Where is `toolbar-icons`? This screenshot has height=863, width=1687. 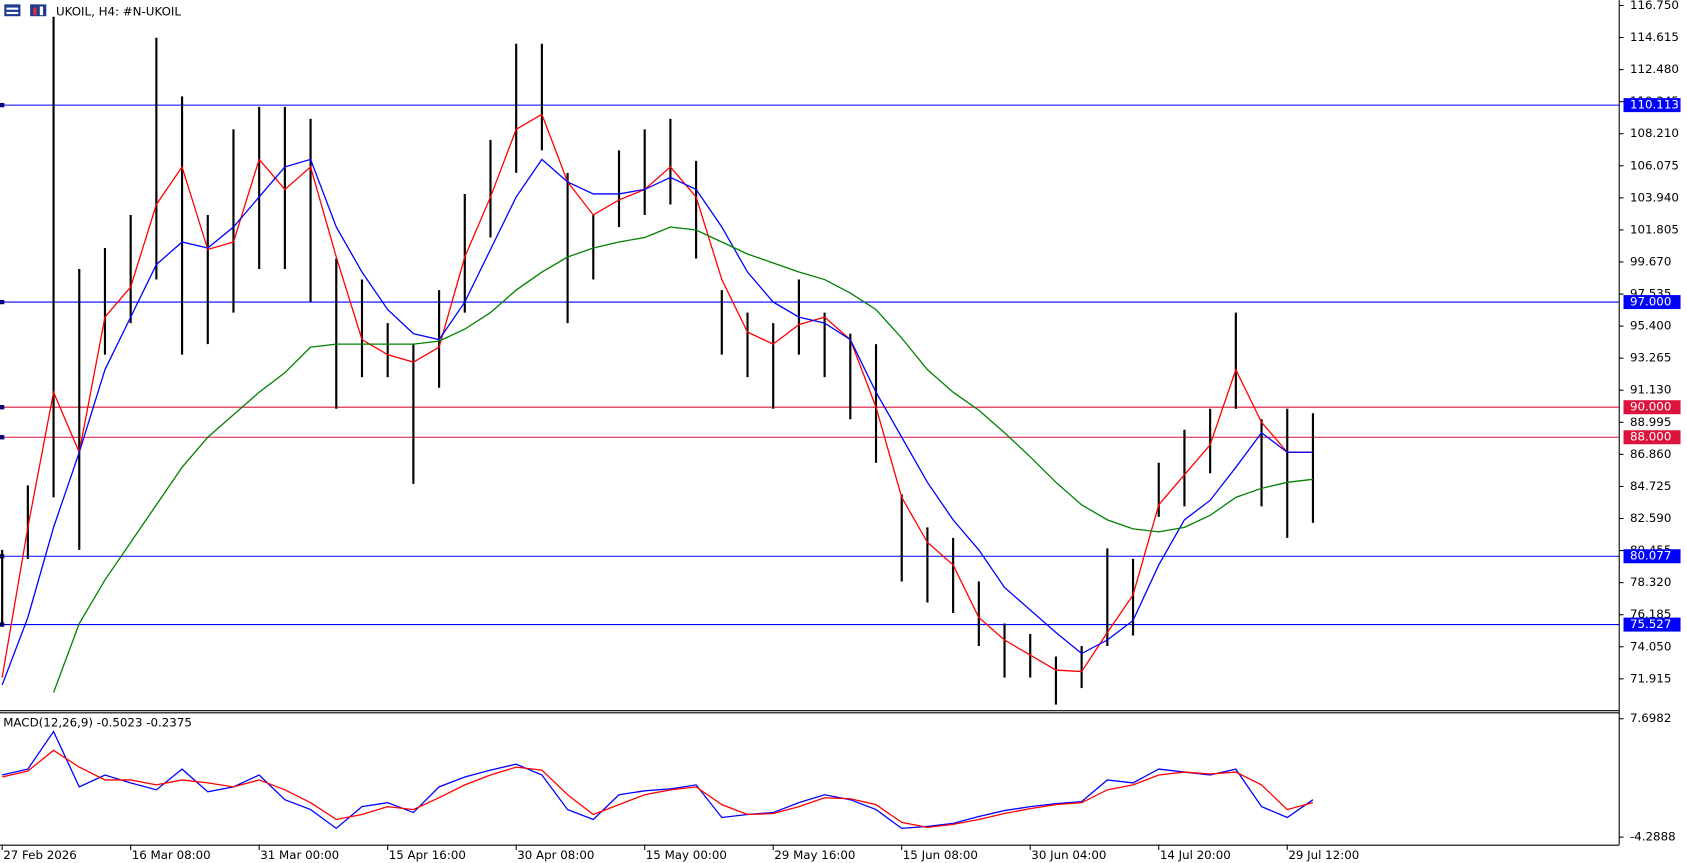 toolbar-icons is located at coordinates (25, 10).